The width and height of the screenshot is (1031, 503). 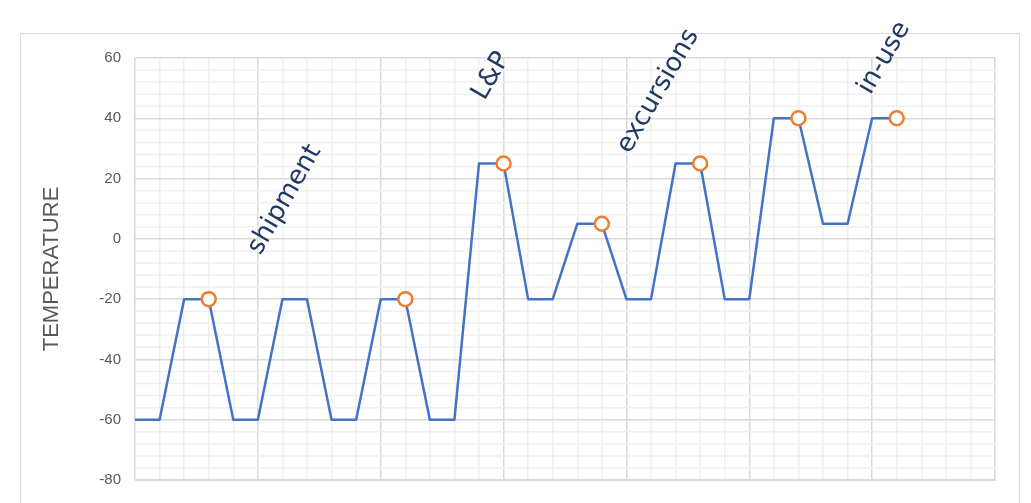 What do you see at coordinates (112, 177) in the screenshot?
I see `y-tick-label: 20` at bounding box center [112, 177].